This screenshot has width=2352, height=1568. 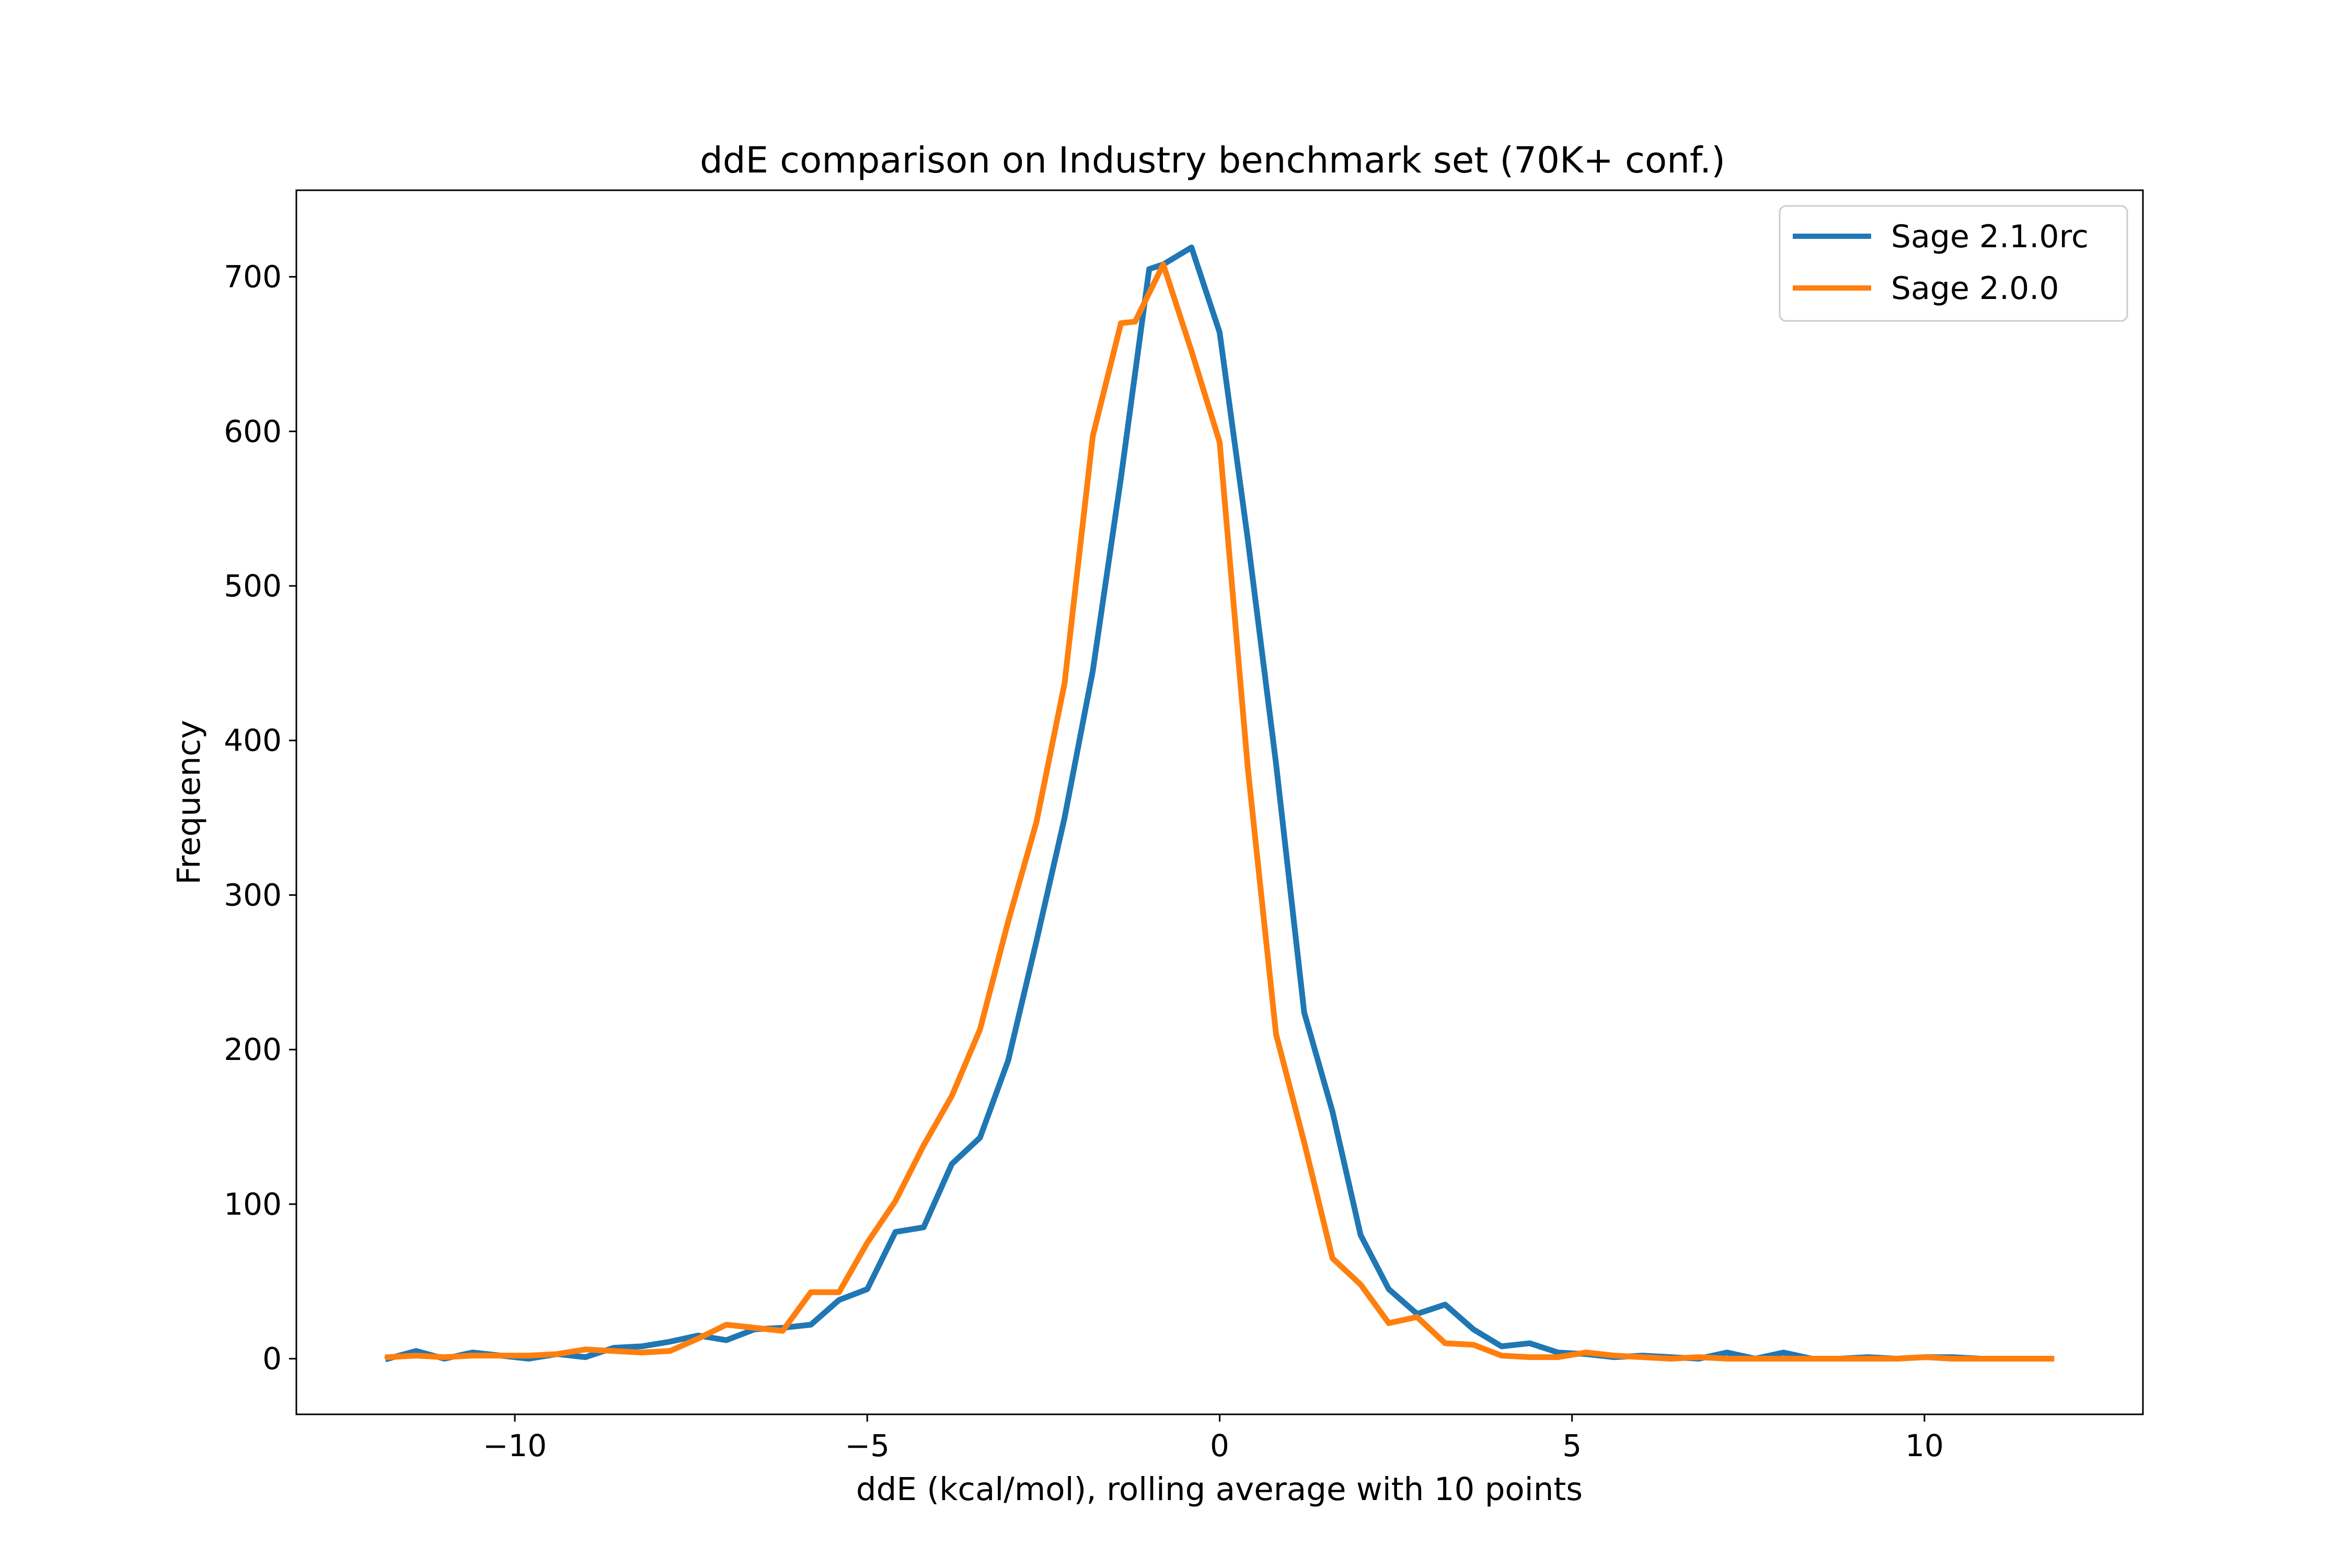 I want to click on legend-label-sage-2-0-0: Sage 2.0.0, so click(x=1975, y=288).